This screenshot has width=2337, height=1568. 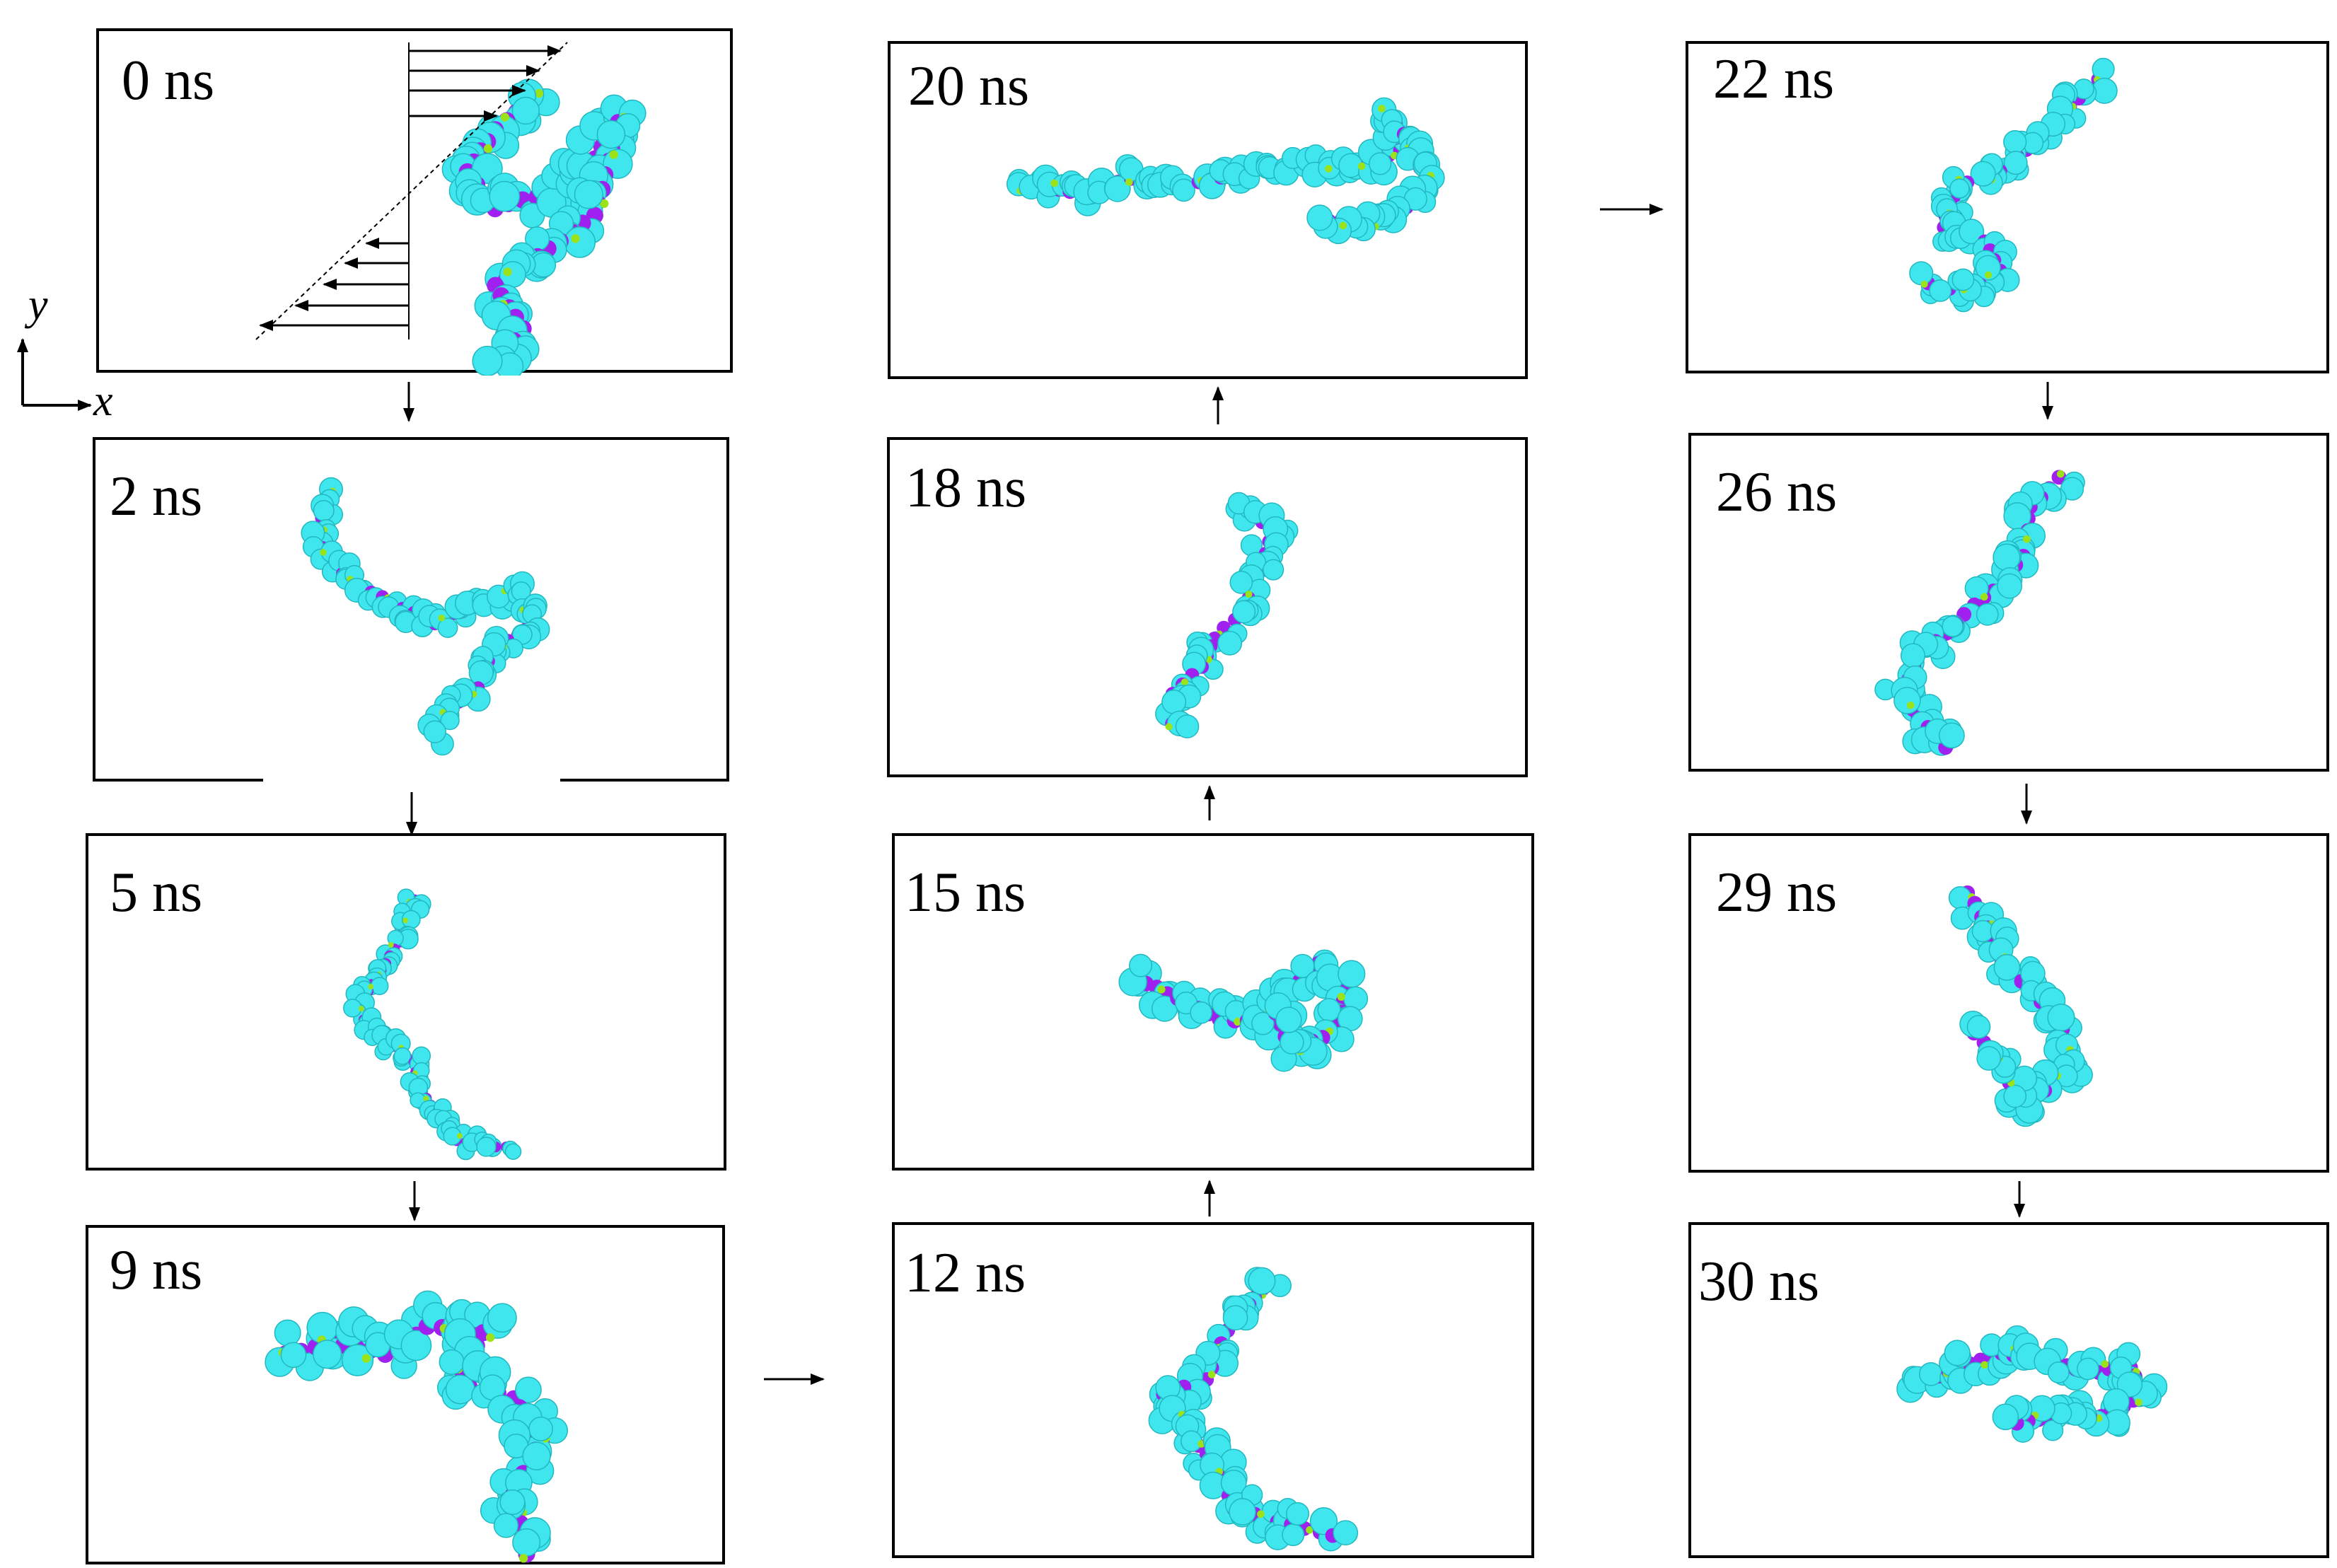 I want to click on panel-20ns: 20 ns, so click(x=1208, y=210).